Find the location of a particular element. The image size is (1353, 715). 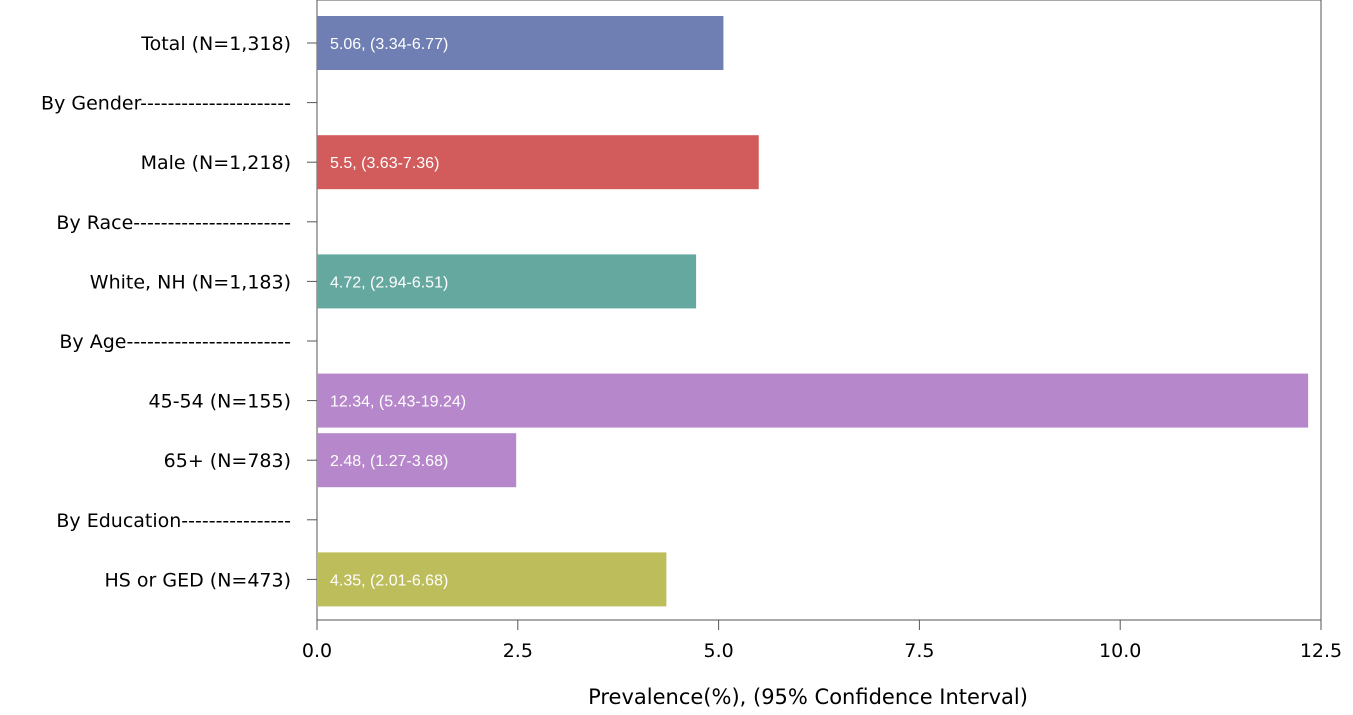

y-tick-label: 45-54 (N=155) is located at coordinates (220, 402).